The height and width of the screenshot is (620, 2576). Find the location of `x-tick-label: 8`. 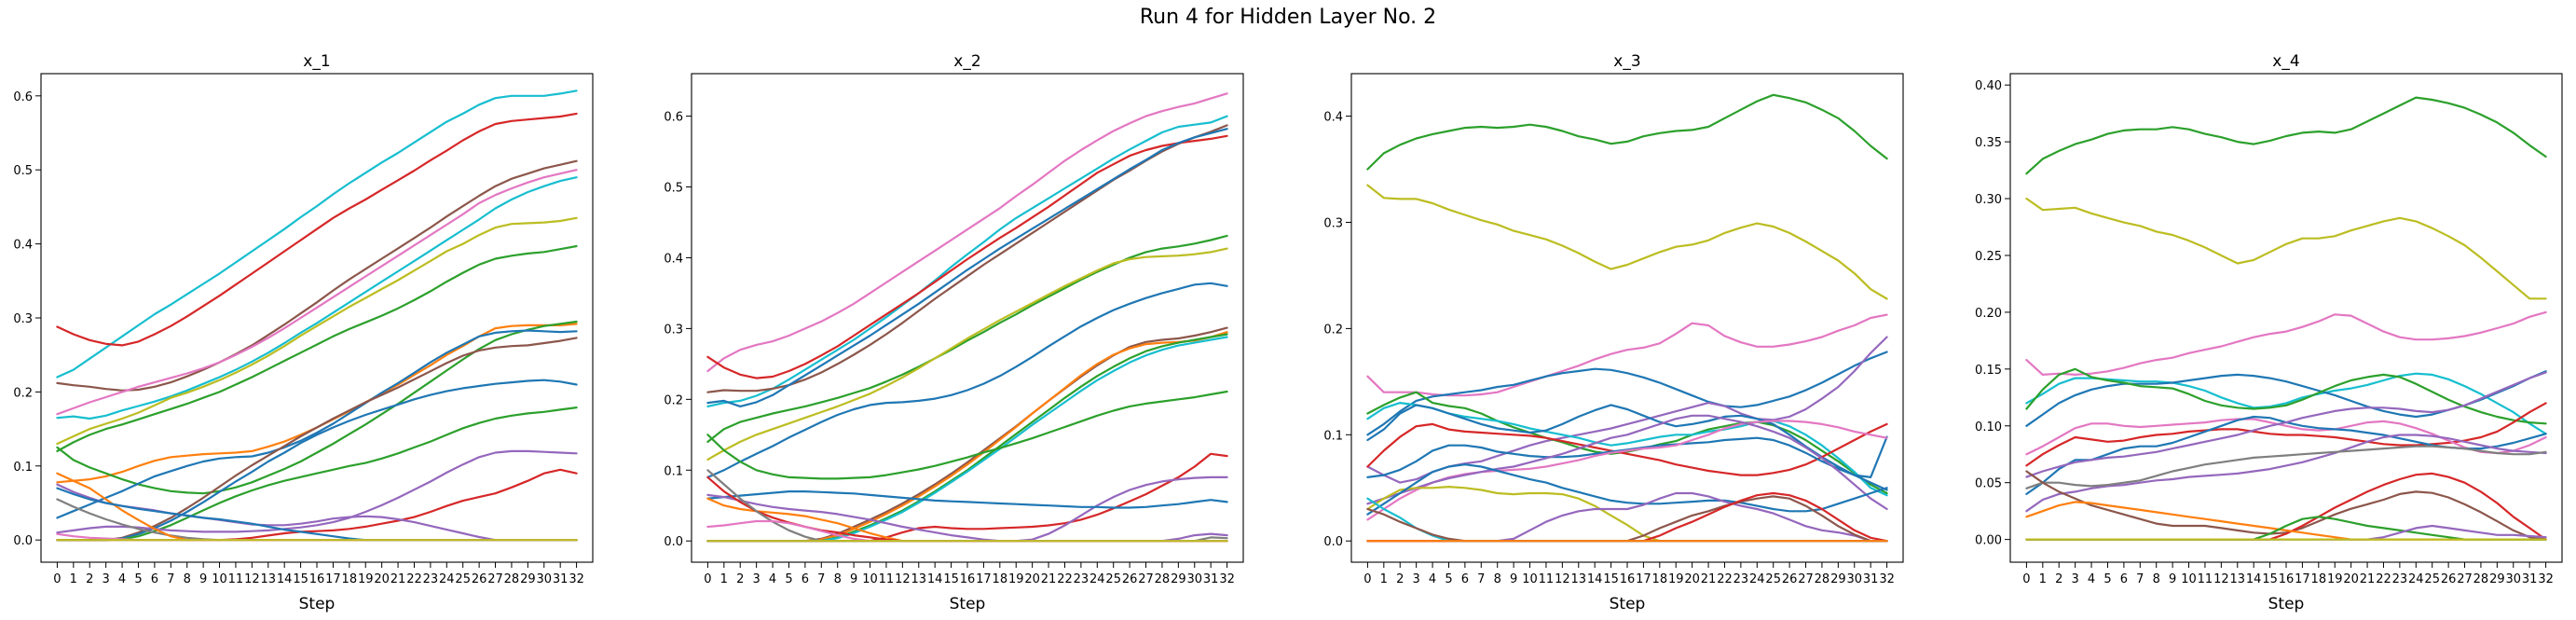

x-tick-label: 8 is located at coordinates (1497, 579).